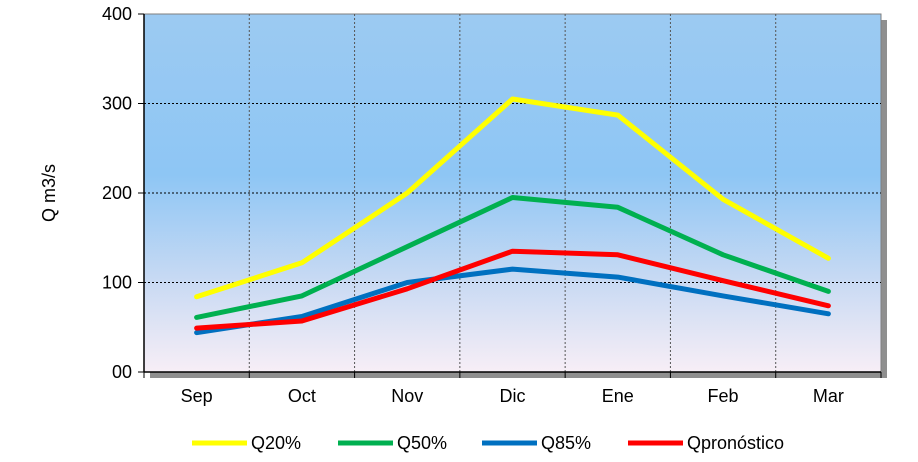  What do you see at coordinates (122, 372) in the screenshot?
I see `y-tick-label: 00` at bounding box center [122, 372].